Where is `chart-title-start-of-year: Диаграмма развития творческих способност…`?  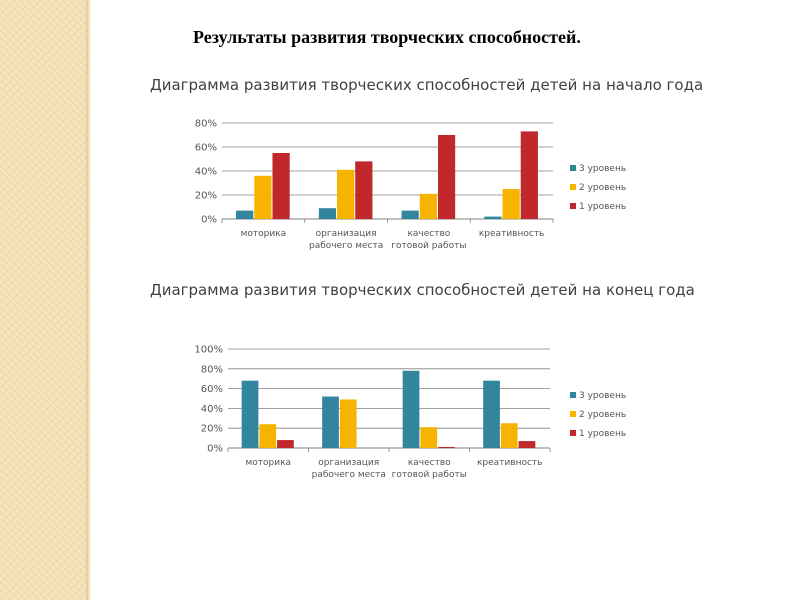
chart-title-start-of-year: Диаграмма развития творческих способност… is located at coordinates (427, 85).